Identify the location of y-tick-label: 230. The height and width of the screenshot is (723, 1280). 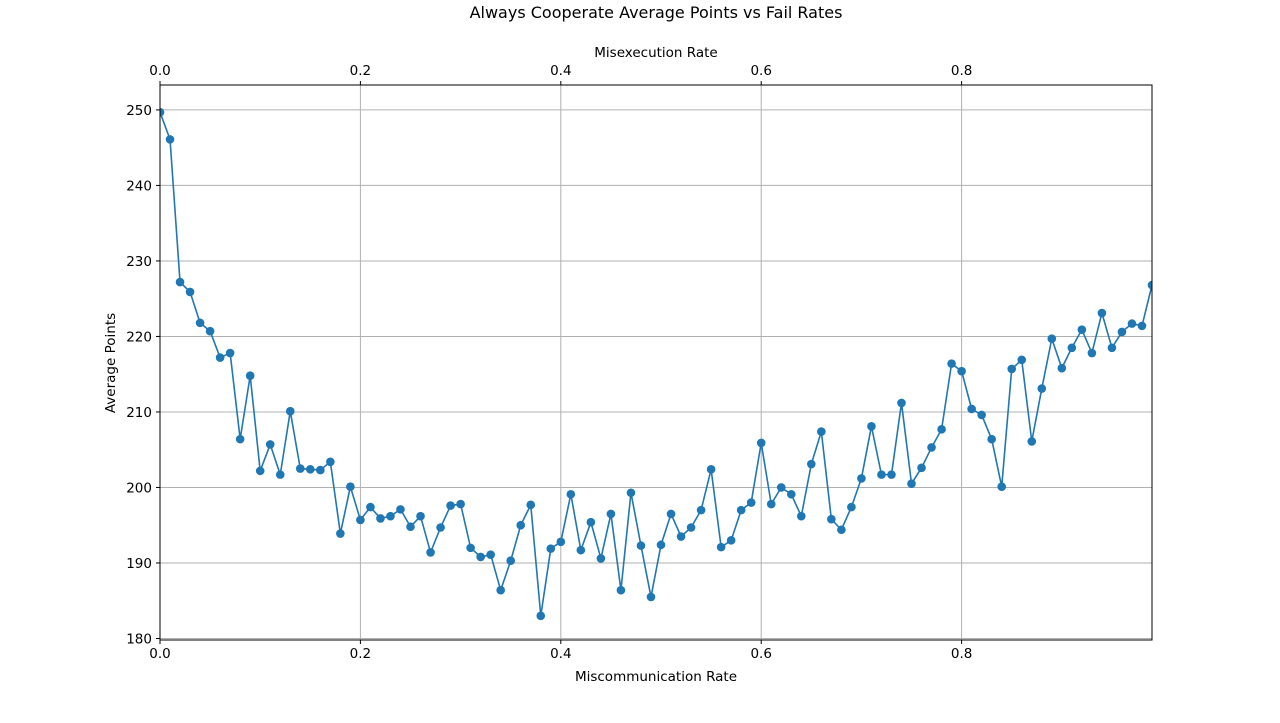
(139, 262).